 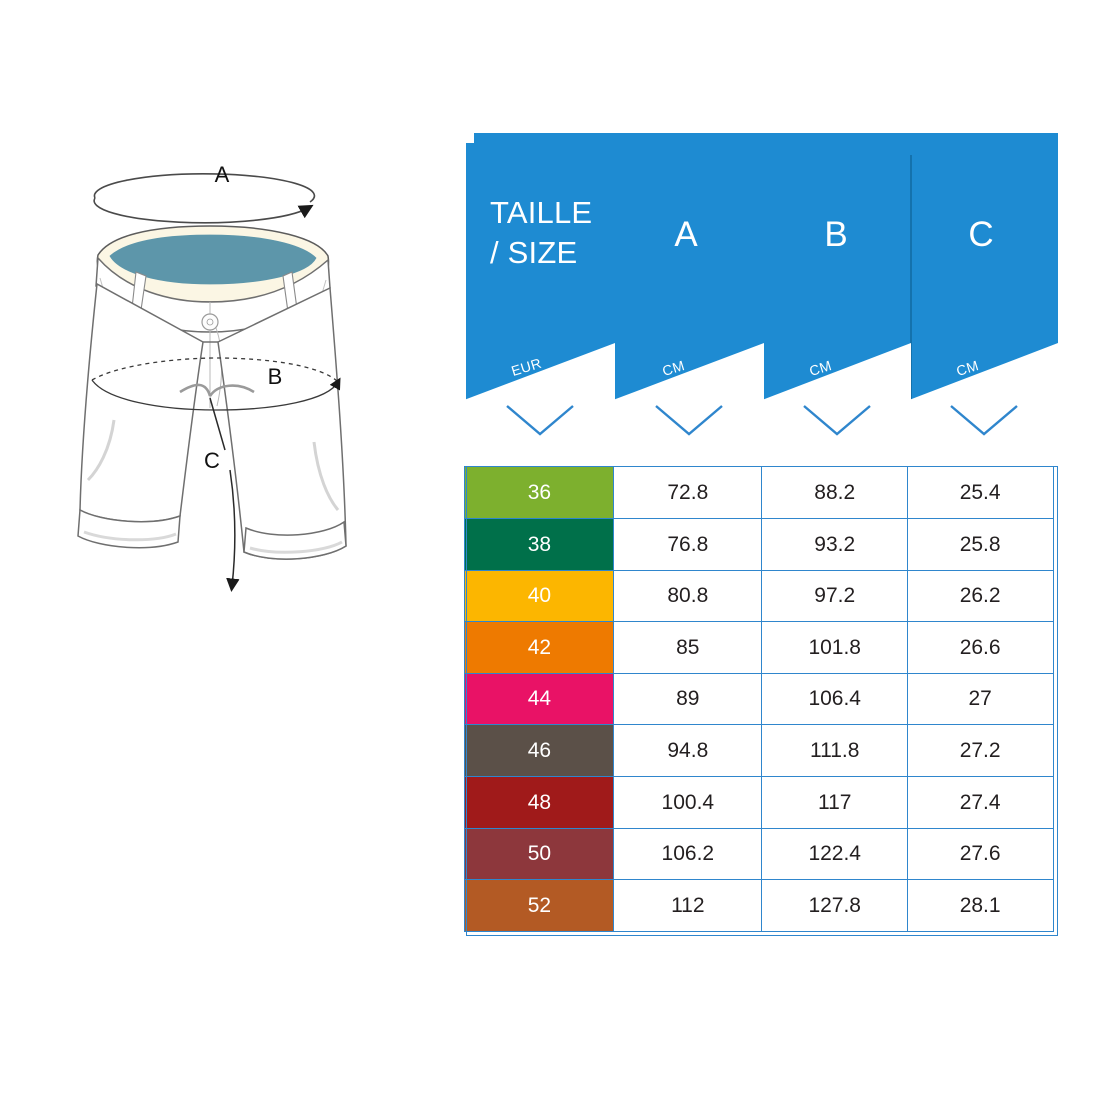 What do you see at coordinates (687, 648) in the screenshot?
I see `measurement-cell-a: 85` at bounding box center [687, 648].